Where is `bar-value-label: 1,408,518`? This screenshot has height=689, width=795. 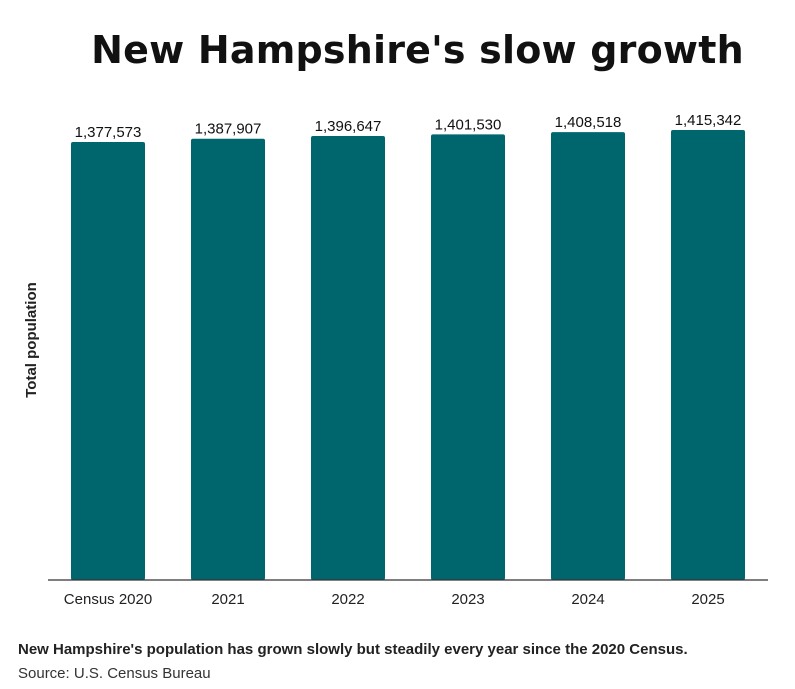
bar-value-label: 1,408,518 is located at coordinates (588, 122).